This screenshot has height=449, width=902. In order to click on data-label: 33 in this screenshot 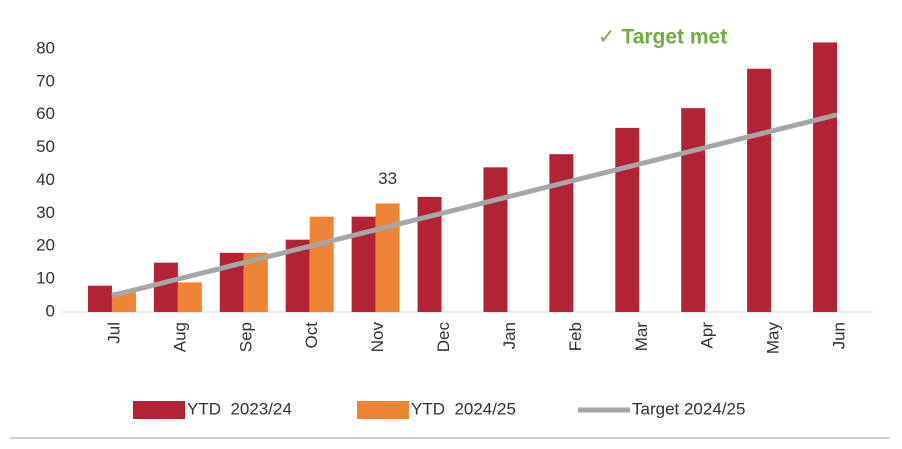, I will do `click(387, 178)`.